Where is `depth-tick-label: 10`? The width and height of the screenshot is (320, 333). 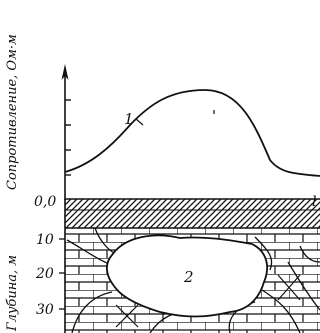 depth-tick-label: 10 is located at coordinates (45, 240).